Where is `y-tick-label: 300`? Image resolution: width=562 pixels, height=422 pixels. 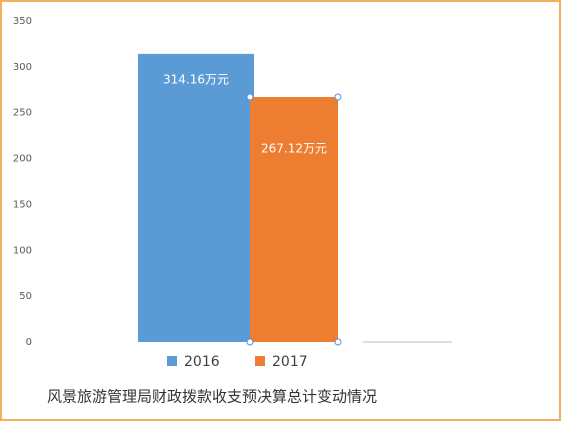
y-tick-label: 300 is located at coordinates (22, 67).